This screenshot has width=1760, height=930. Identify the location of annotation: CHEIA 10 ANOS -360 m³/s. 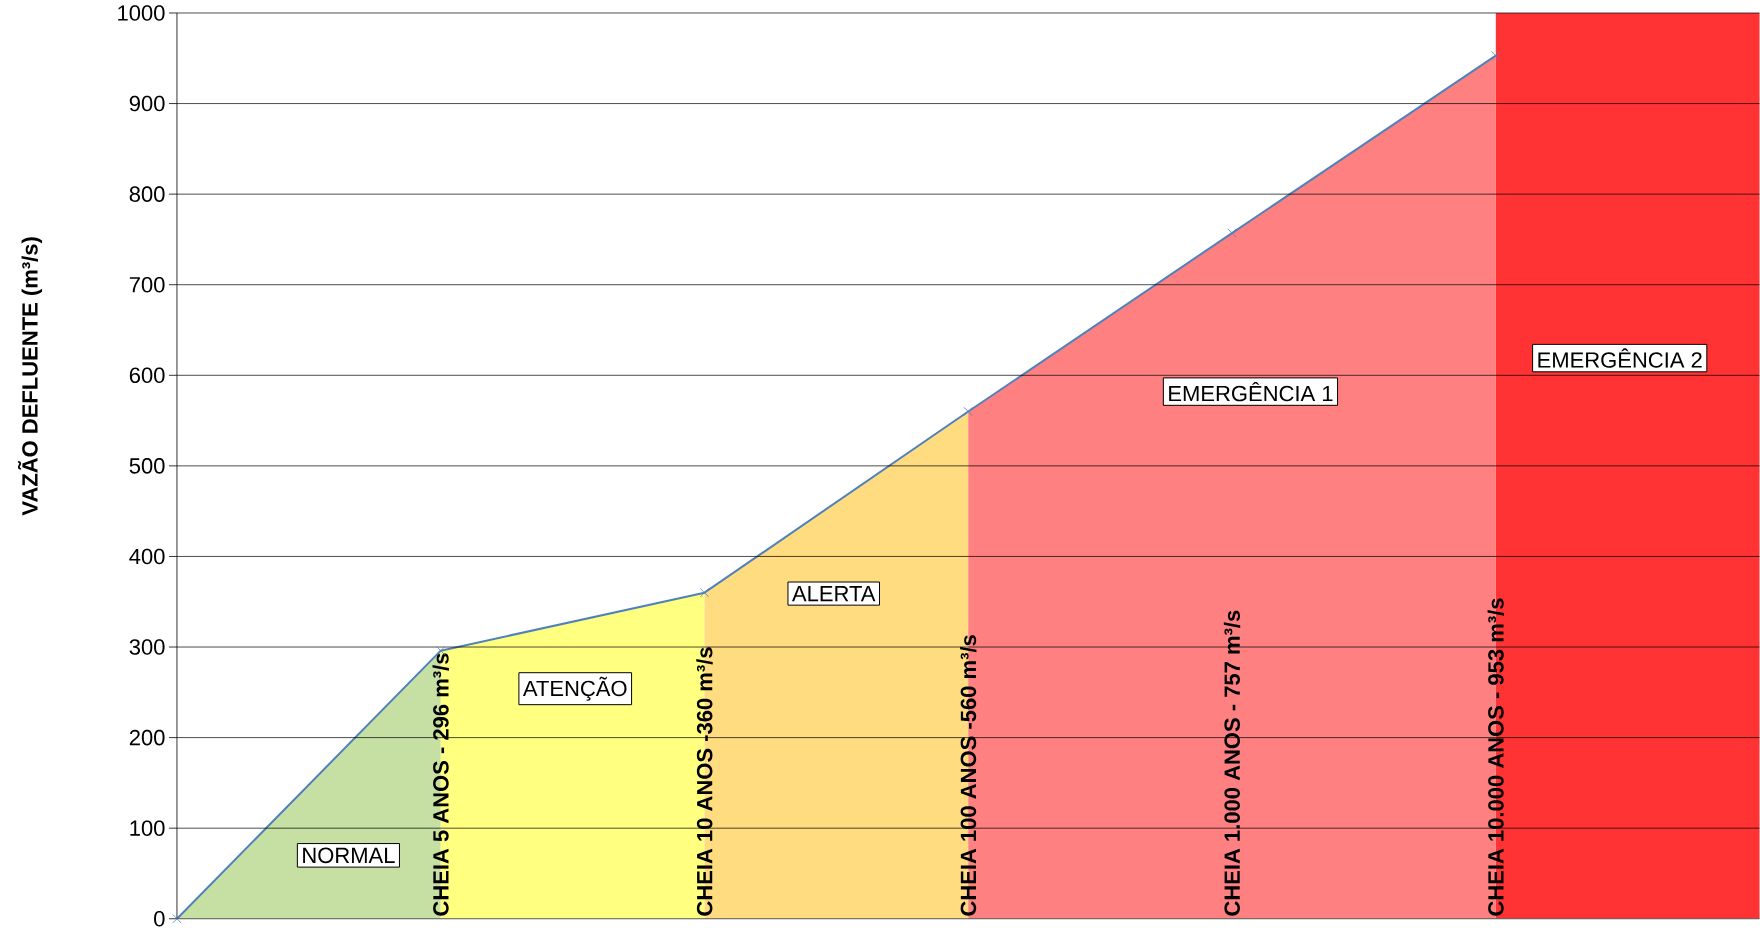
(704, 781).